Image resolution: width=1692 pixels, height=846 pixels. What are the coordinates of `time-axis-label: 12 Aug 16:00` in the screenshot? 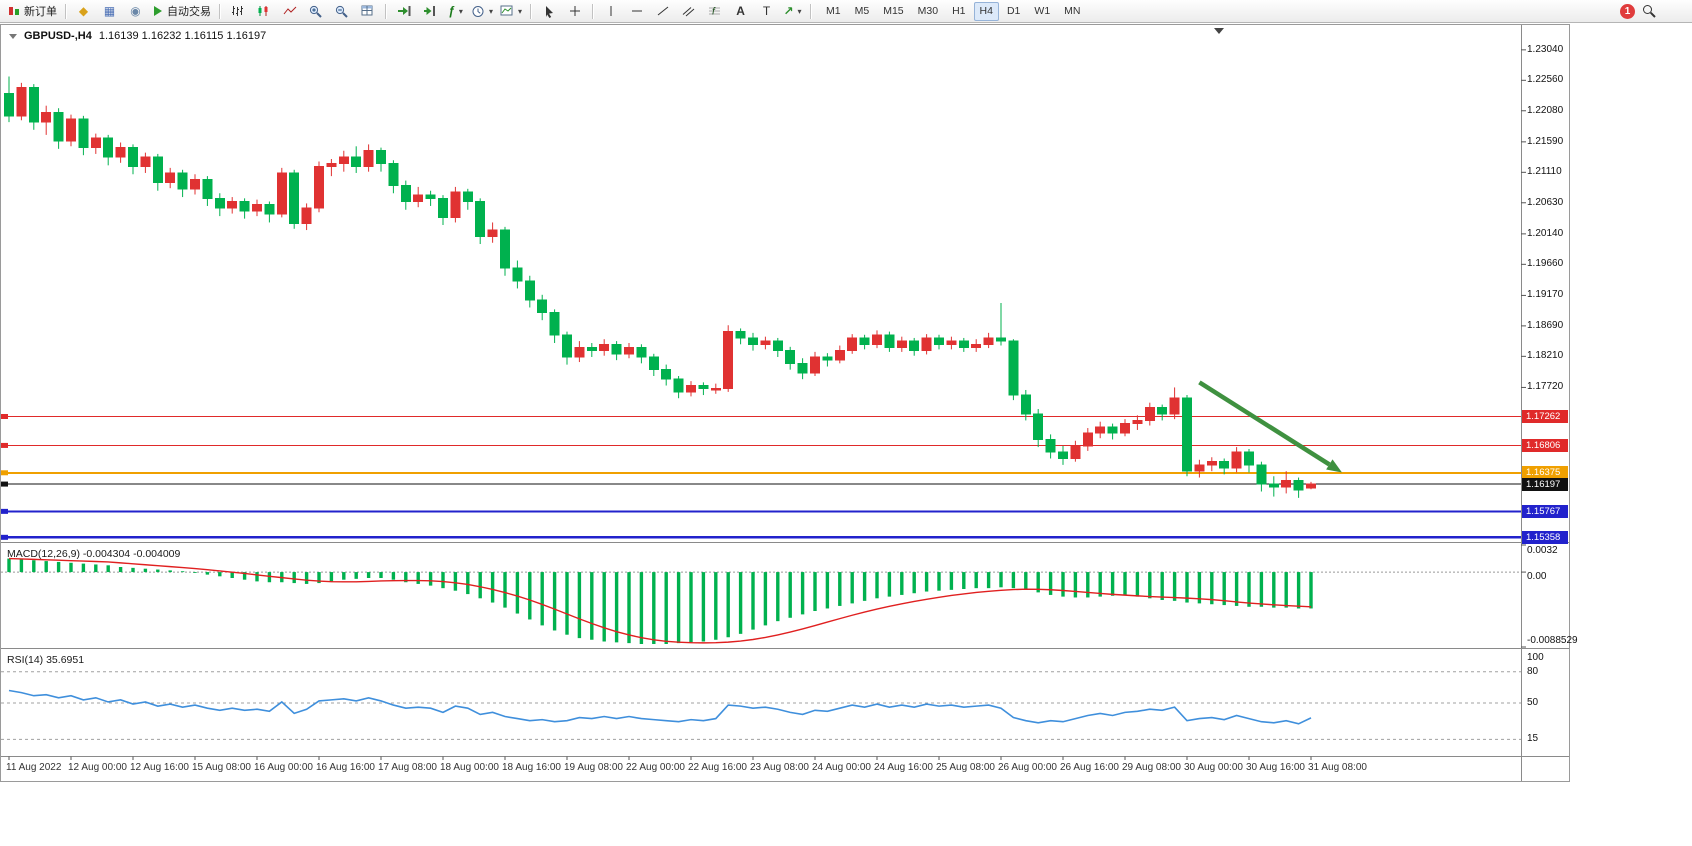 It's located at (159, 767).